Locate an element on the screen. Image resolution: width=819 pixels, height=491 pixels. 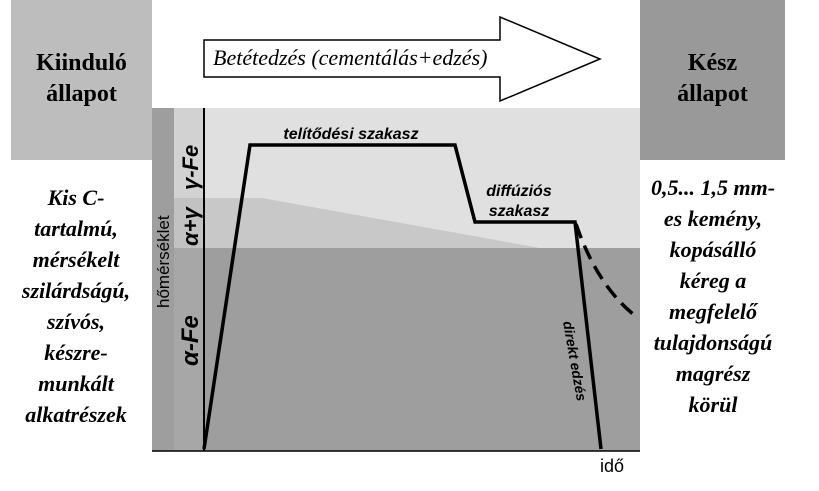
initial-state-box: Kiinduló állapot is located at coordinates (81, 80).